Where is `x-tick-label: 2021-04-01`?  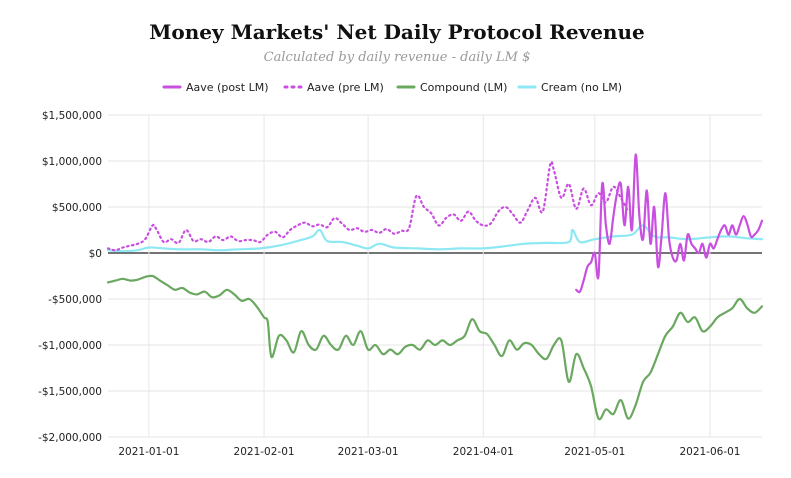 x-tick-label: 2021-04-01 is located at coordinates (483, 452).